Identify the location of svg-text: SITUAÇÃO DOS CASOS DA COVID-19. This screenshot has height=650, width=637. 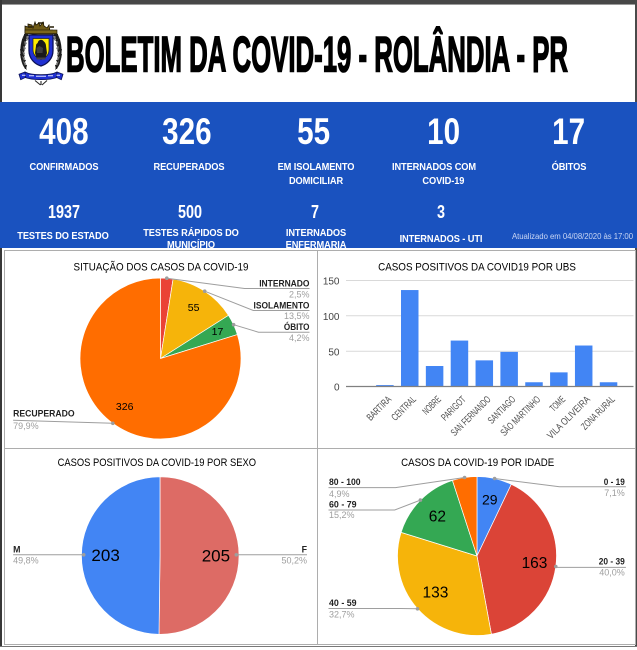
(160, 266).